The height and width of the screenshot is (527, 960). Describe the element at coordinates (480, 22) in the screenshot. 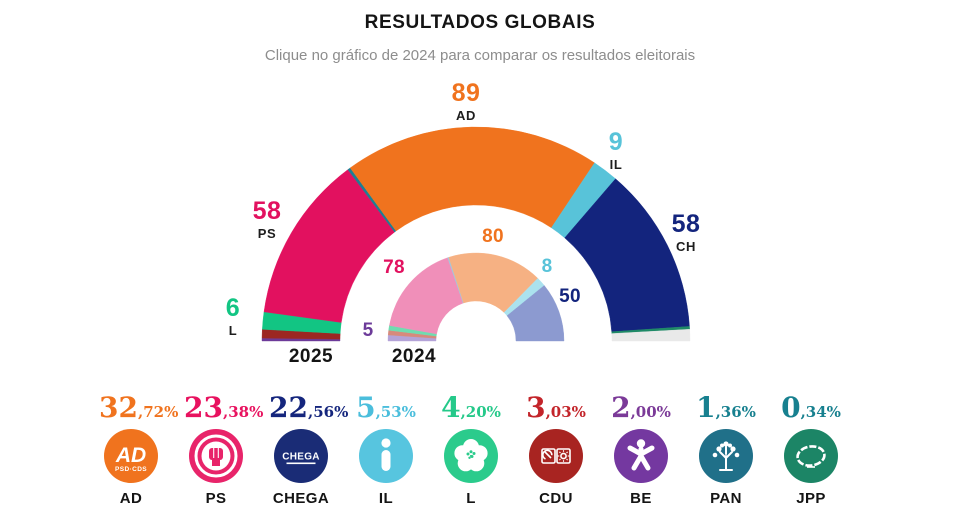

I see `page-title: RESULTADOS GLOBAIS` at that location.